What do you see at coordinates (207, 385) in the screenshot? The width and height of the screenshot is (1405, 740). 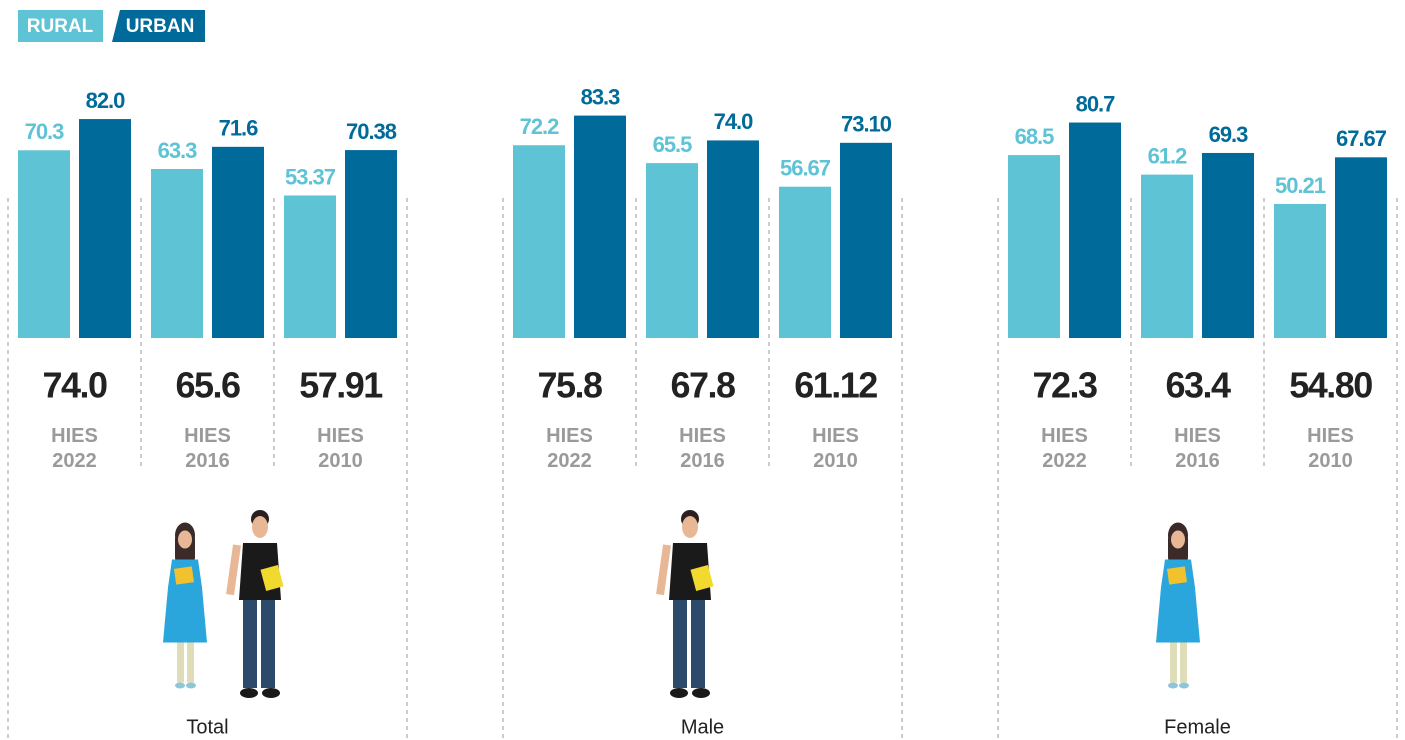 I see `overall-value: 65.6` at bounding box center [207, 385].